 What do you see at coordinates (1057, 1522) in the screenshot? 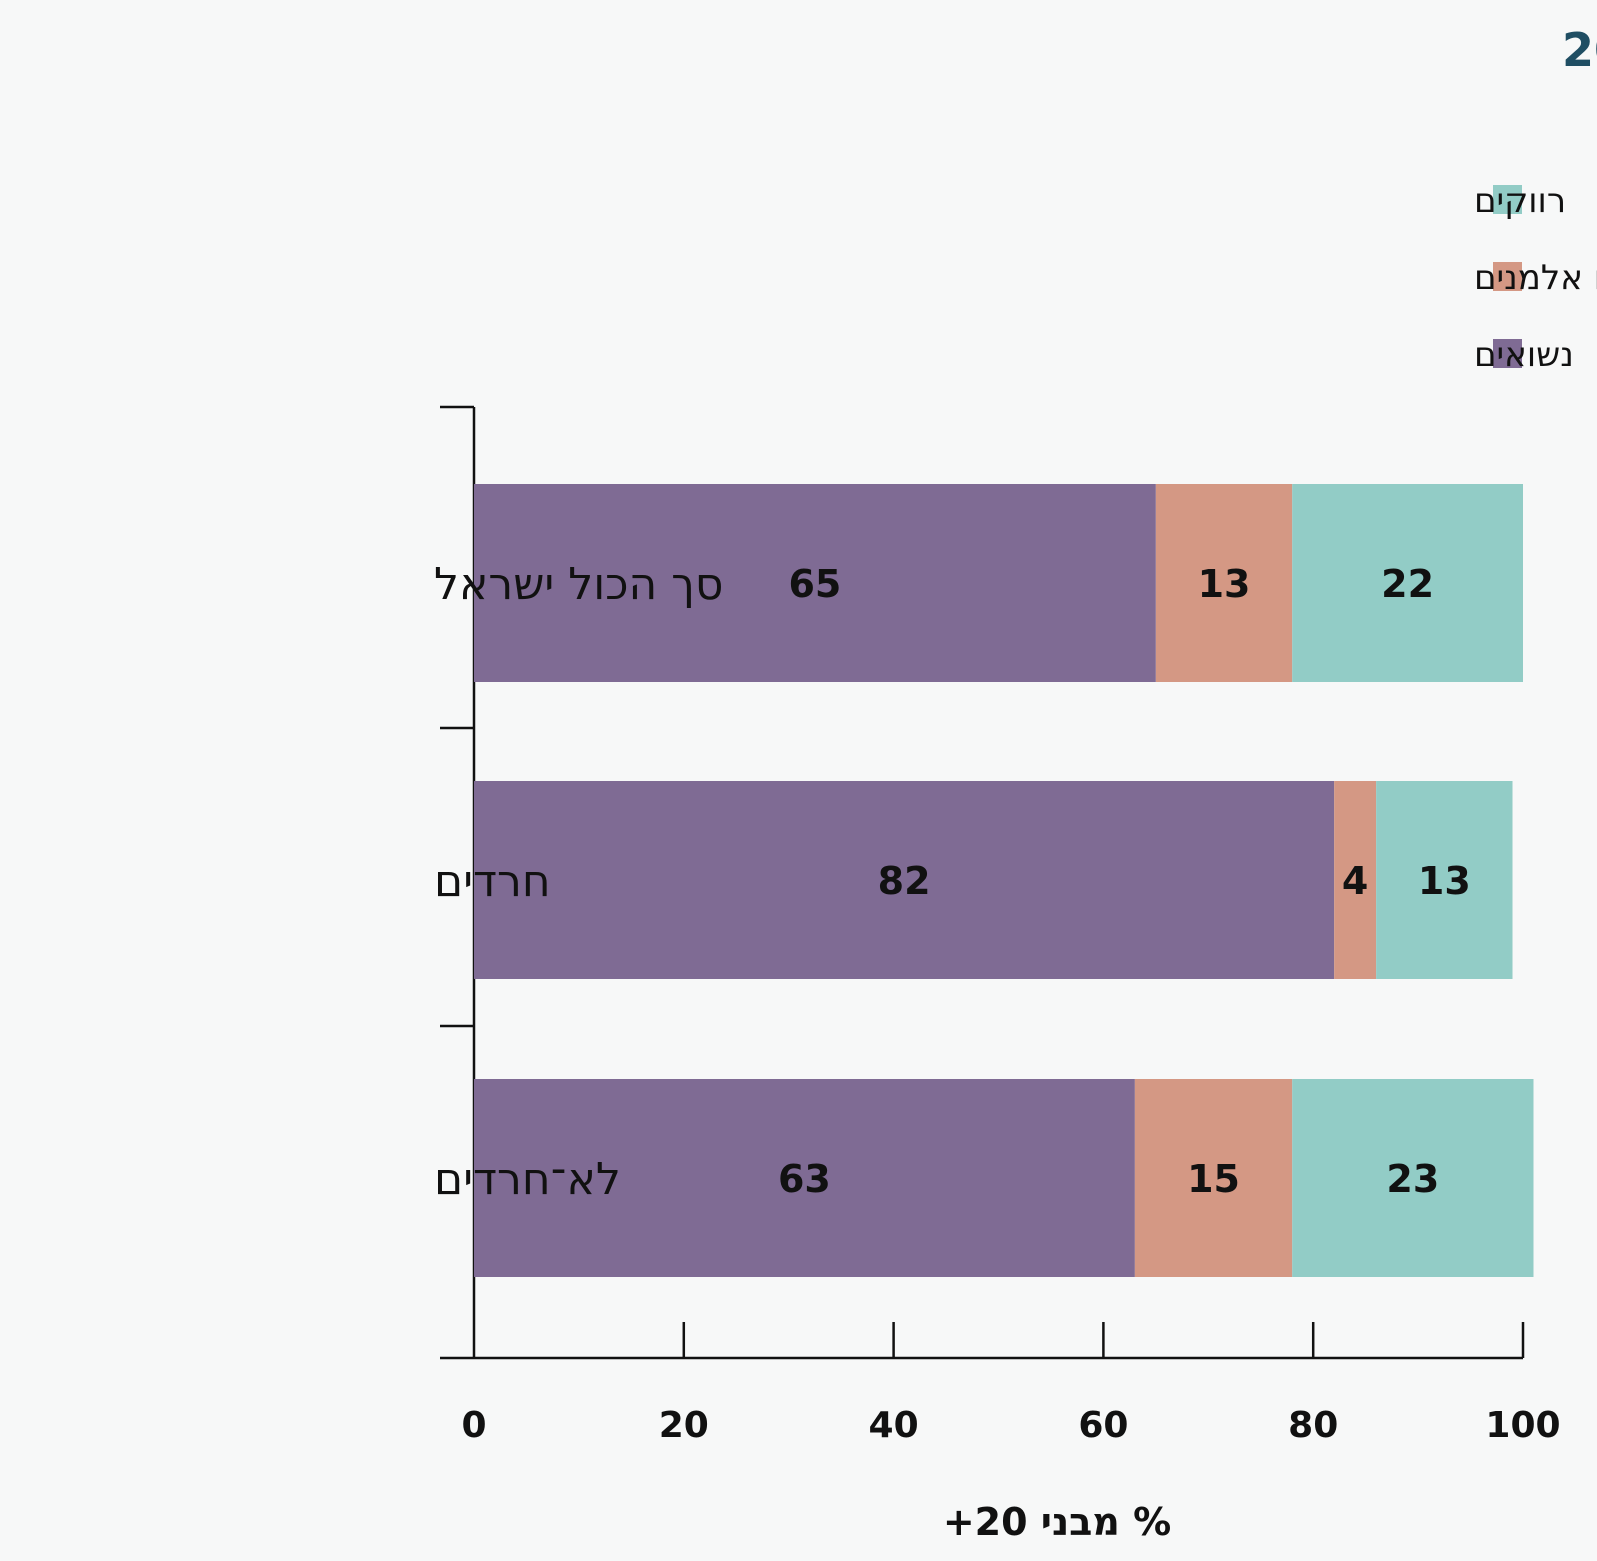
I see `x-axis-title: % מבני 20+` at bounding box center [1057, 1522].